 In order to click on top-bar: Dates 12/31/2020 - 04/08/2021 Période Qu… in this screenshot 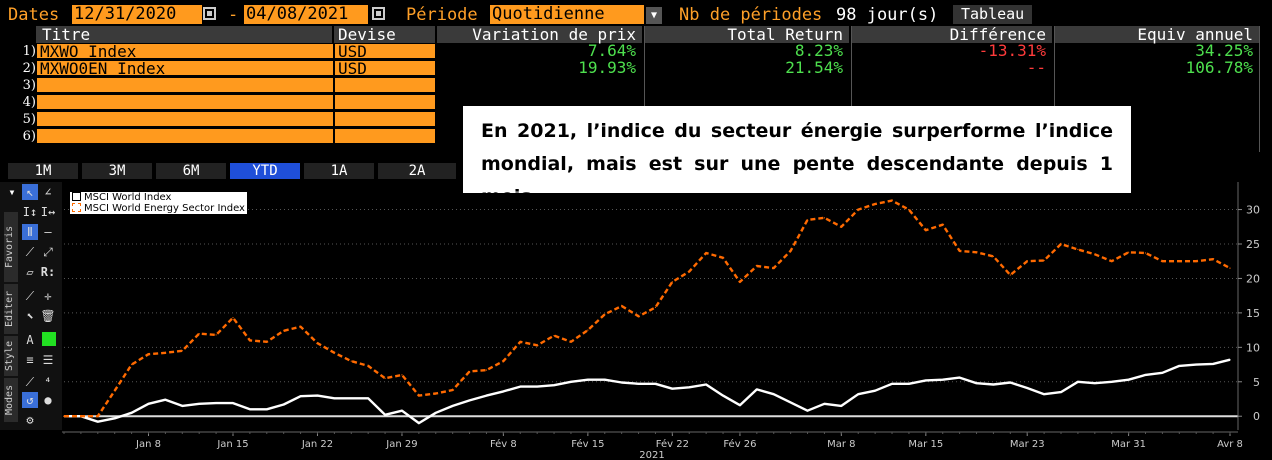, I will do `click(636, 13)`.